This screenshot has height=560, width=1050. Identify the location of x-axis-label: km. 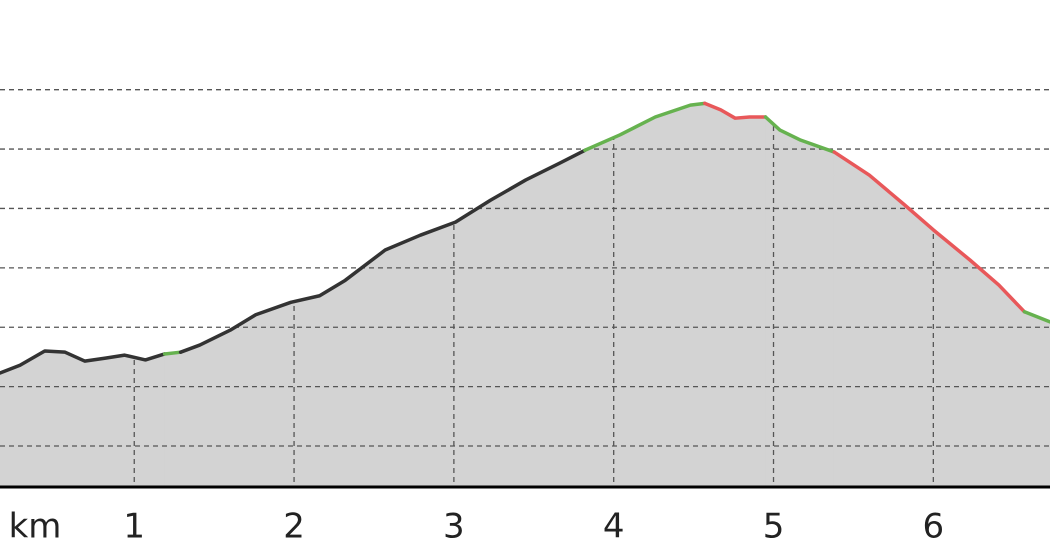
(35, 527).